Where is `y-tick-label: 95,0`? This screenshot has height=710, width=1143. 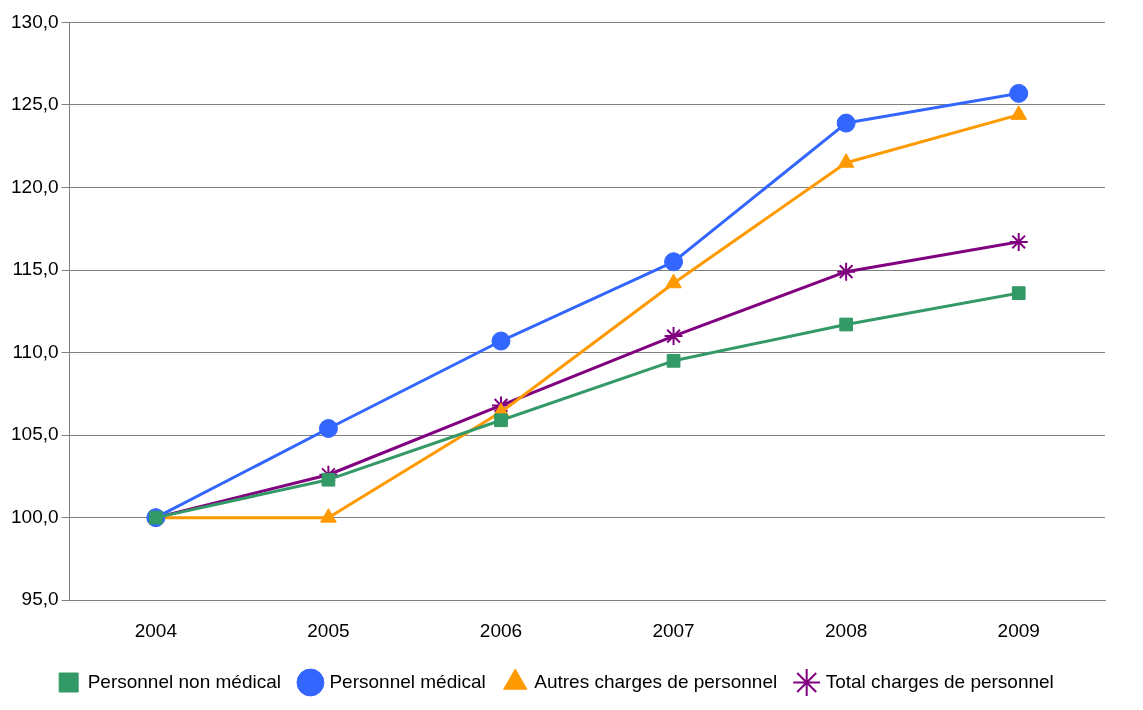 y-tick-label: 95,0 is located at coordinates (40, 599).